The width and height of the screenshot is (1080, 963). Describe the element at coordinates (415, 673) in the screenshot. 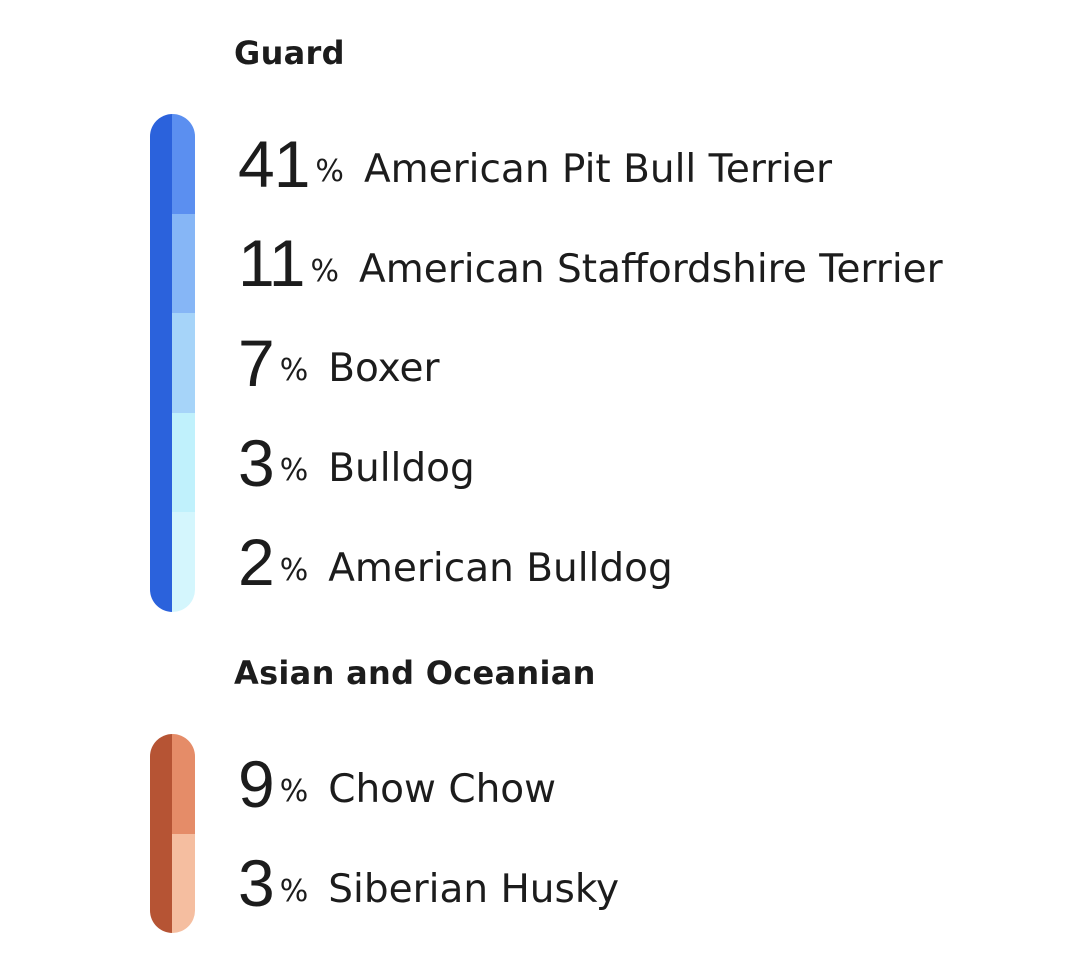

I see `group-title: Asian and Oceanian` at that location.